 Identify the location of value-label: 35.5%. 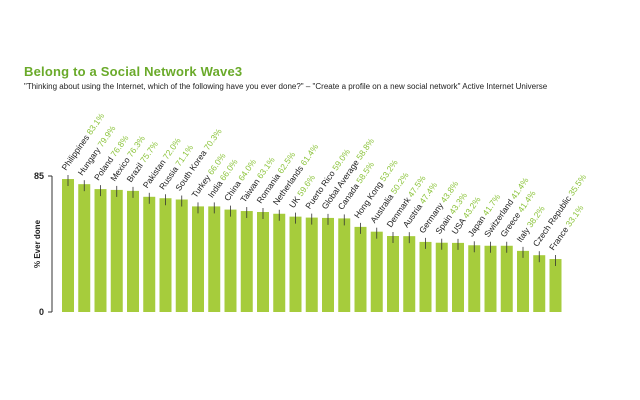
(577, 185).